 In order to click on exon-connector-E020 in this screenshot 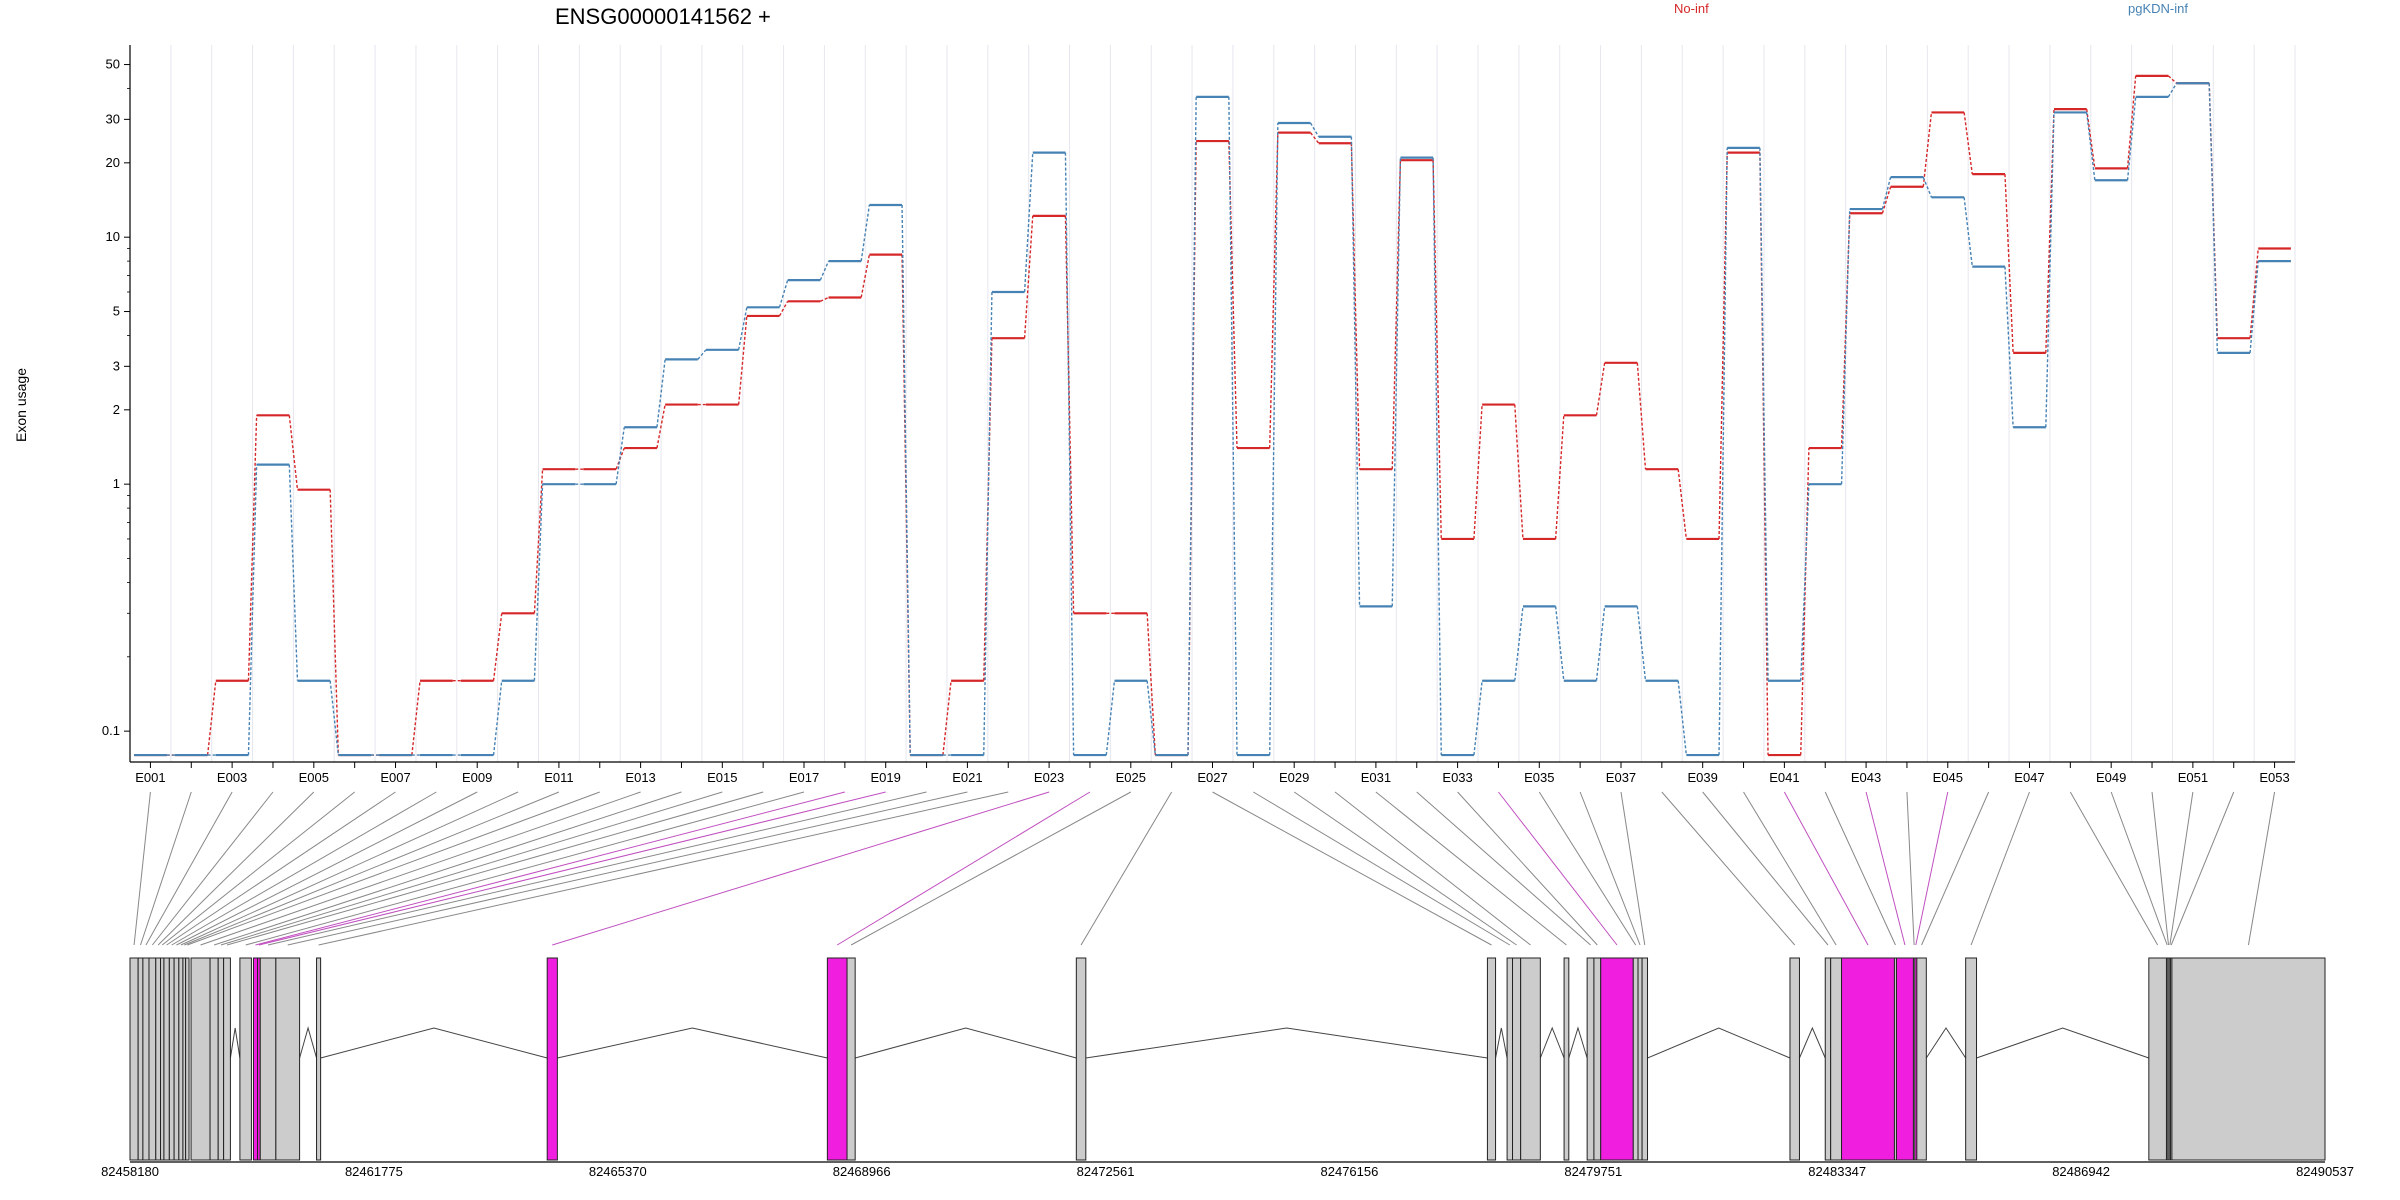, I will do `click(597, 868)`.